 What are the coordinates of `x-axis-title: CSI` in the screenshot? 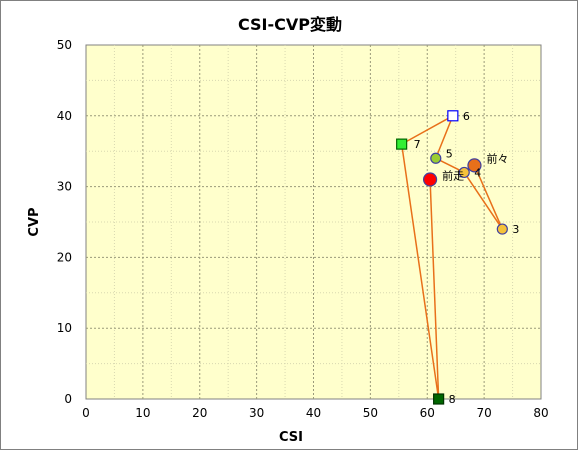 It's located at (291, 437).